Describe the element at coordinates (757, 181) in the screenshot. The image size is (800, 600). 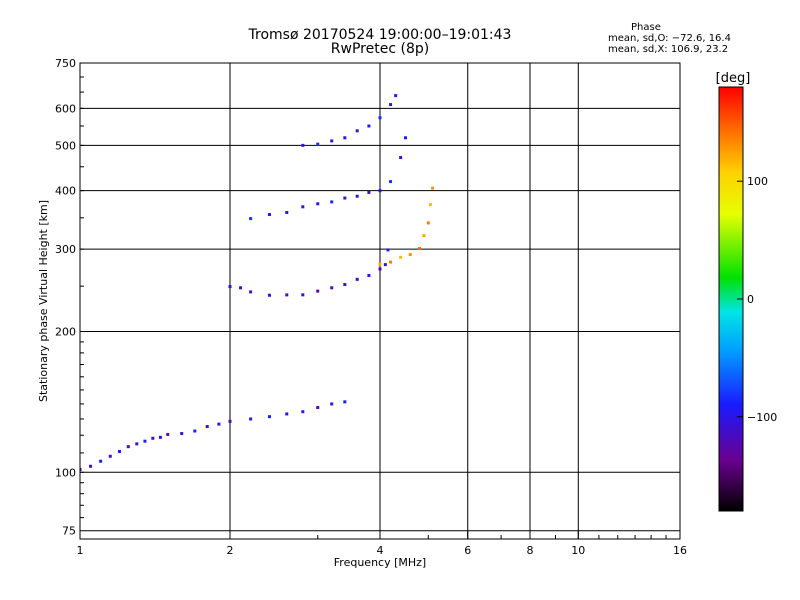
I see `colorbar-tick-label: 100` at that location.